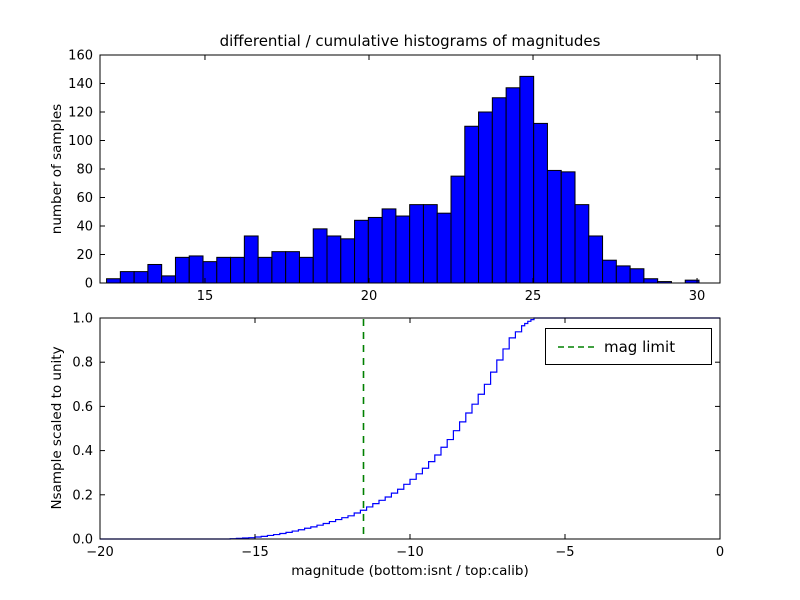 The image size is (800, 600). I want to click on svg-text: 0.6, so click(82, 407).